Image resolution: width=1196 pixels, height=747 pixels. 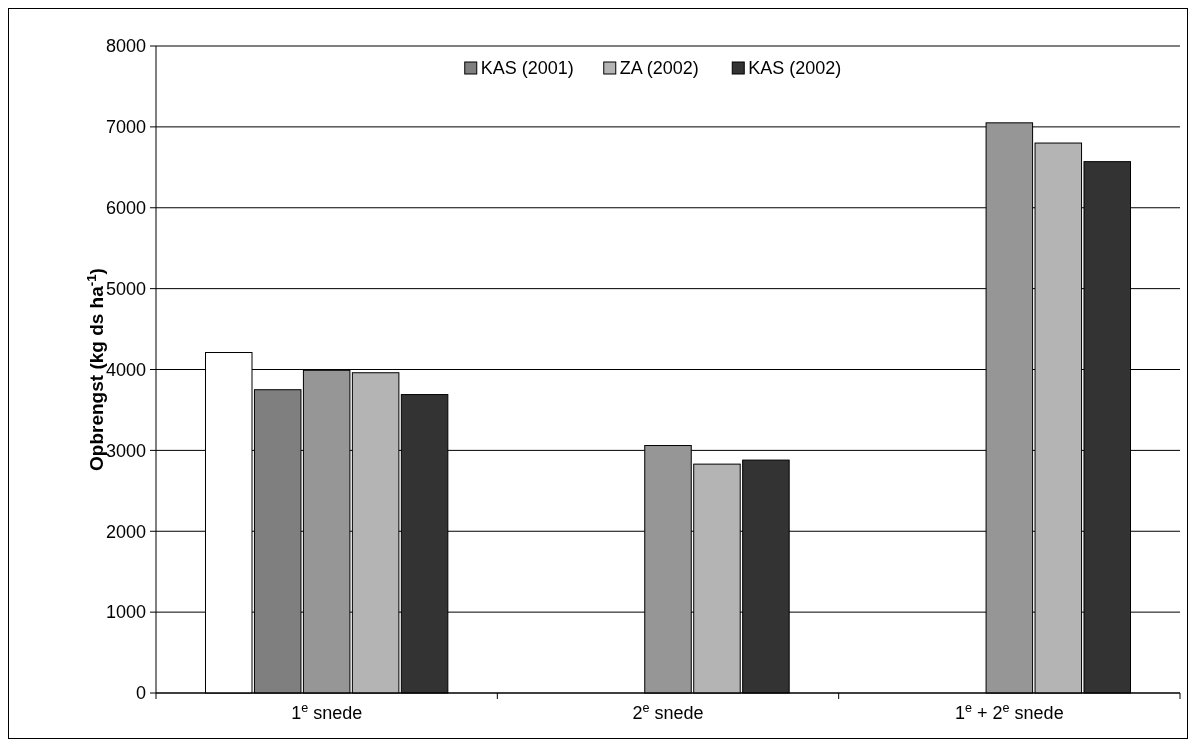 What do you see at coordinates (140, 693) in the screenshot?
I see `y-tick-label: 0` at bounding box center [140, 693].